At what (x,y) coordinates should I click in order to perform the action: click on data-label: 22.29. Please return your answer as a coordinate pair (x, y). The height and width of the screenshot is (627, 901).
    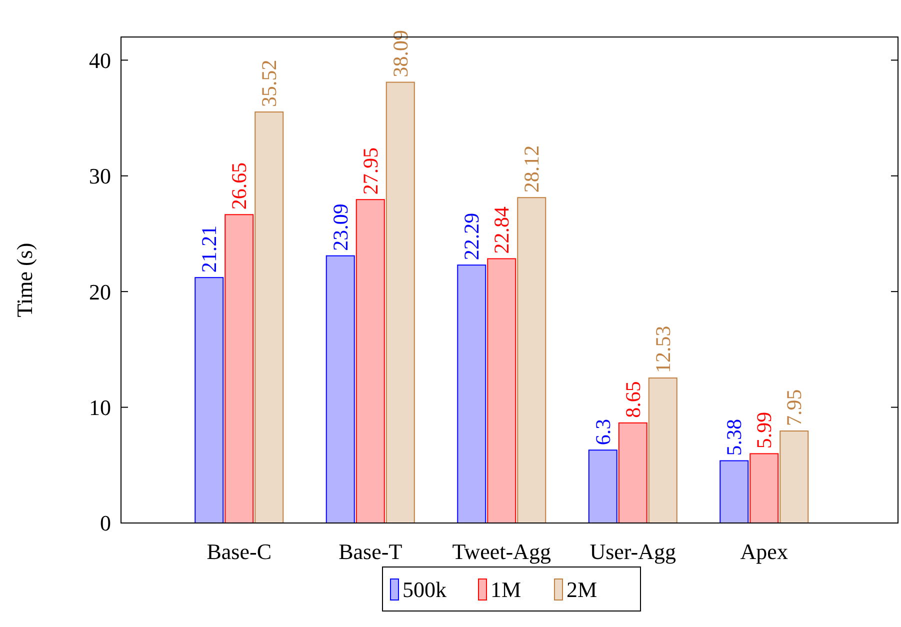
    Looking at the image, I should click on (472, 236).